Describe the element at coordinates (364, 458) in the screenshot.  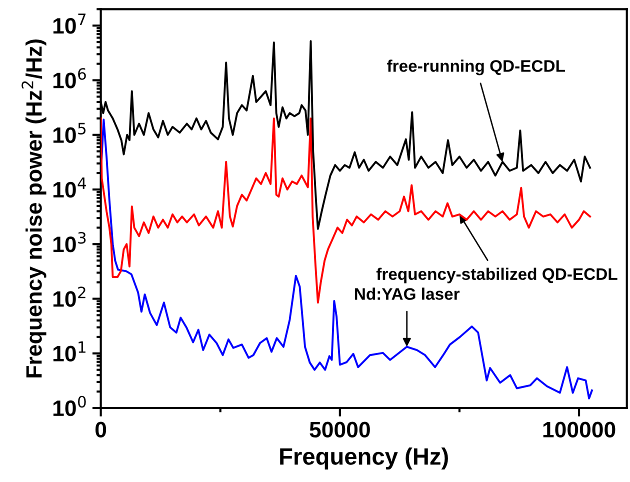
I see `x-axis-title: Frequency (Hz)` at that location.